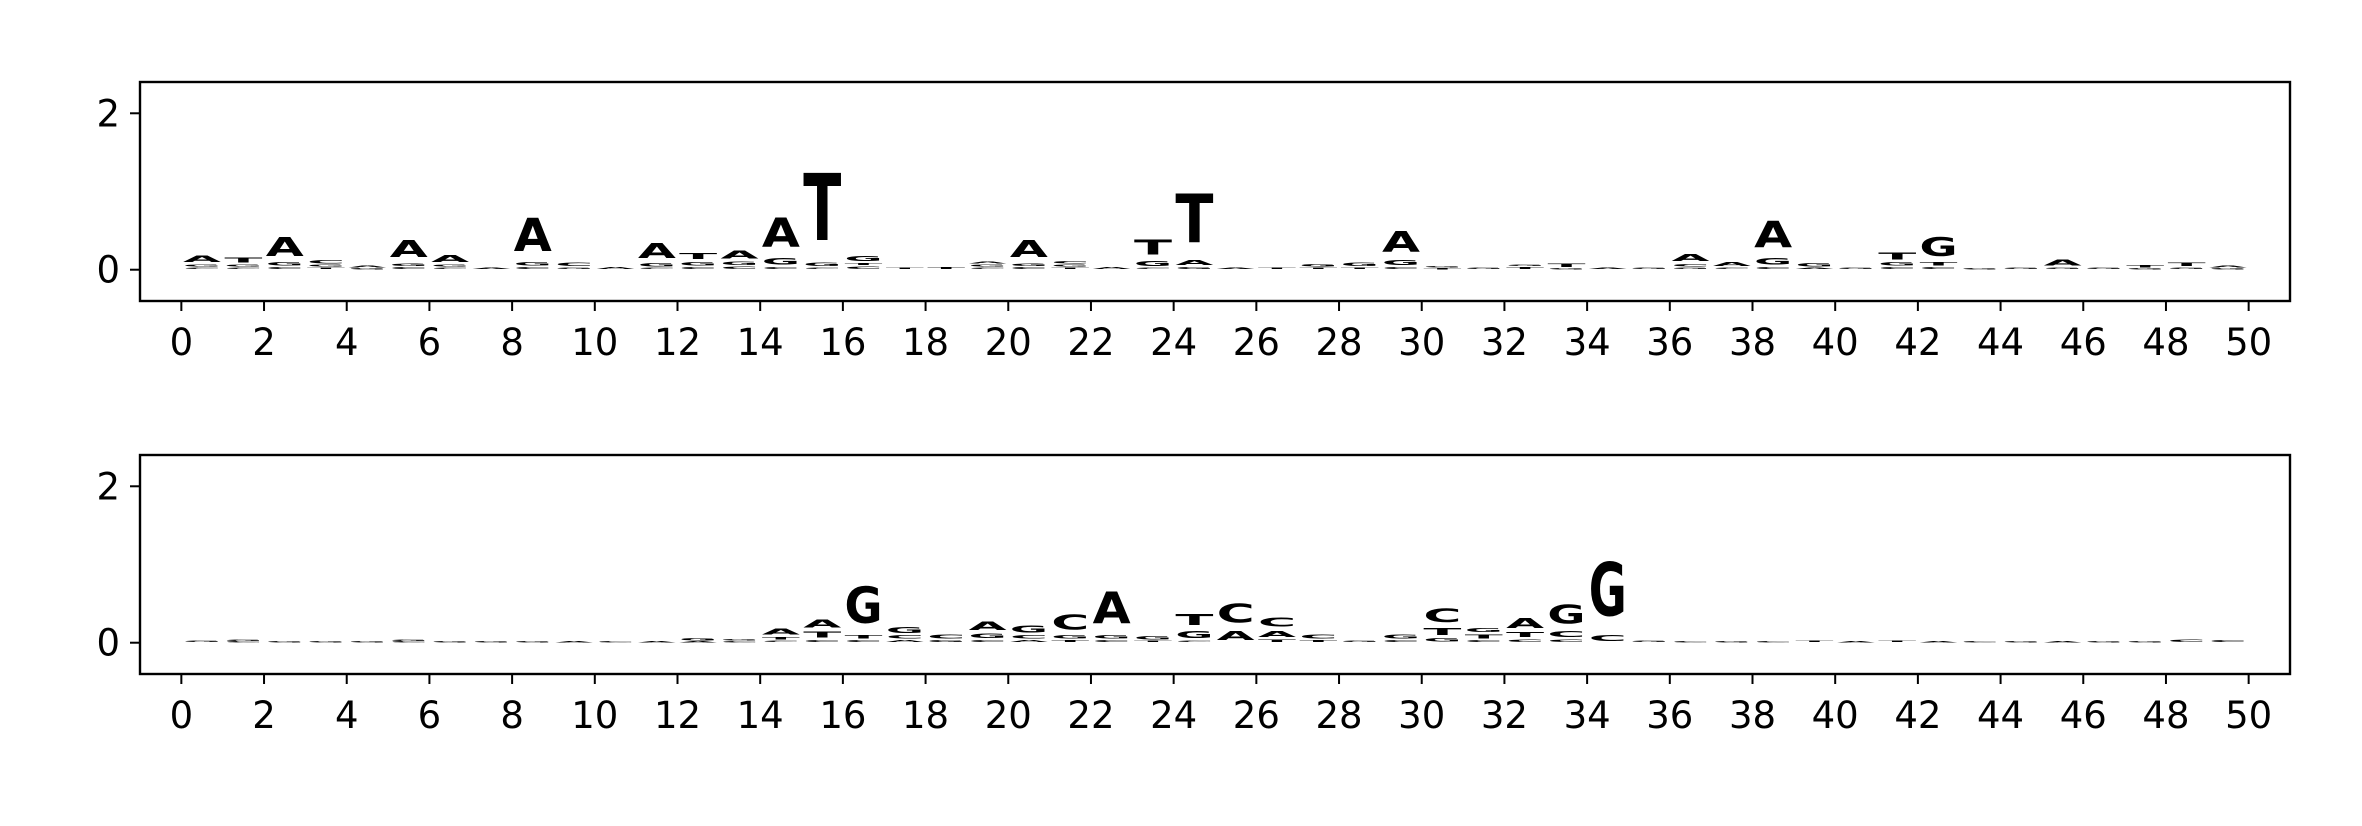 The image size is (2362, 826). Describe the element at coordinates (1090, 342) in the screenshot. I see `x-tick-label: 22` at that location.